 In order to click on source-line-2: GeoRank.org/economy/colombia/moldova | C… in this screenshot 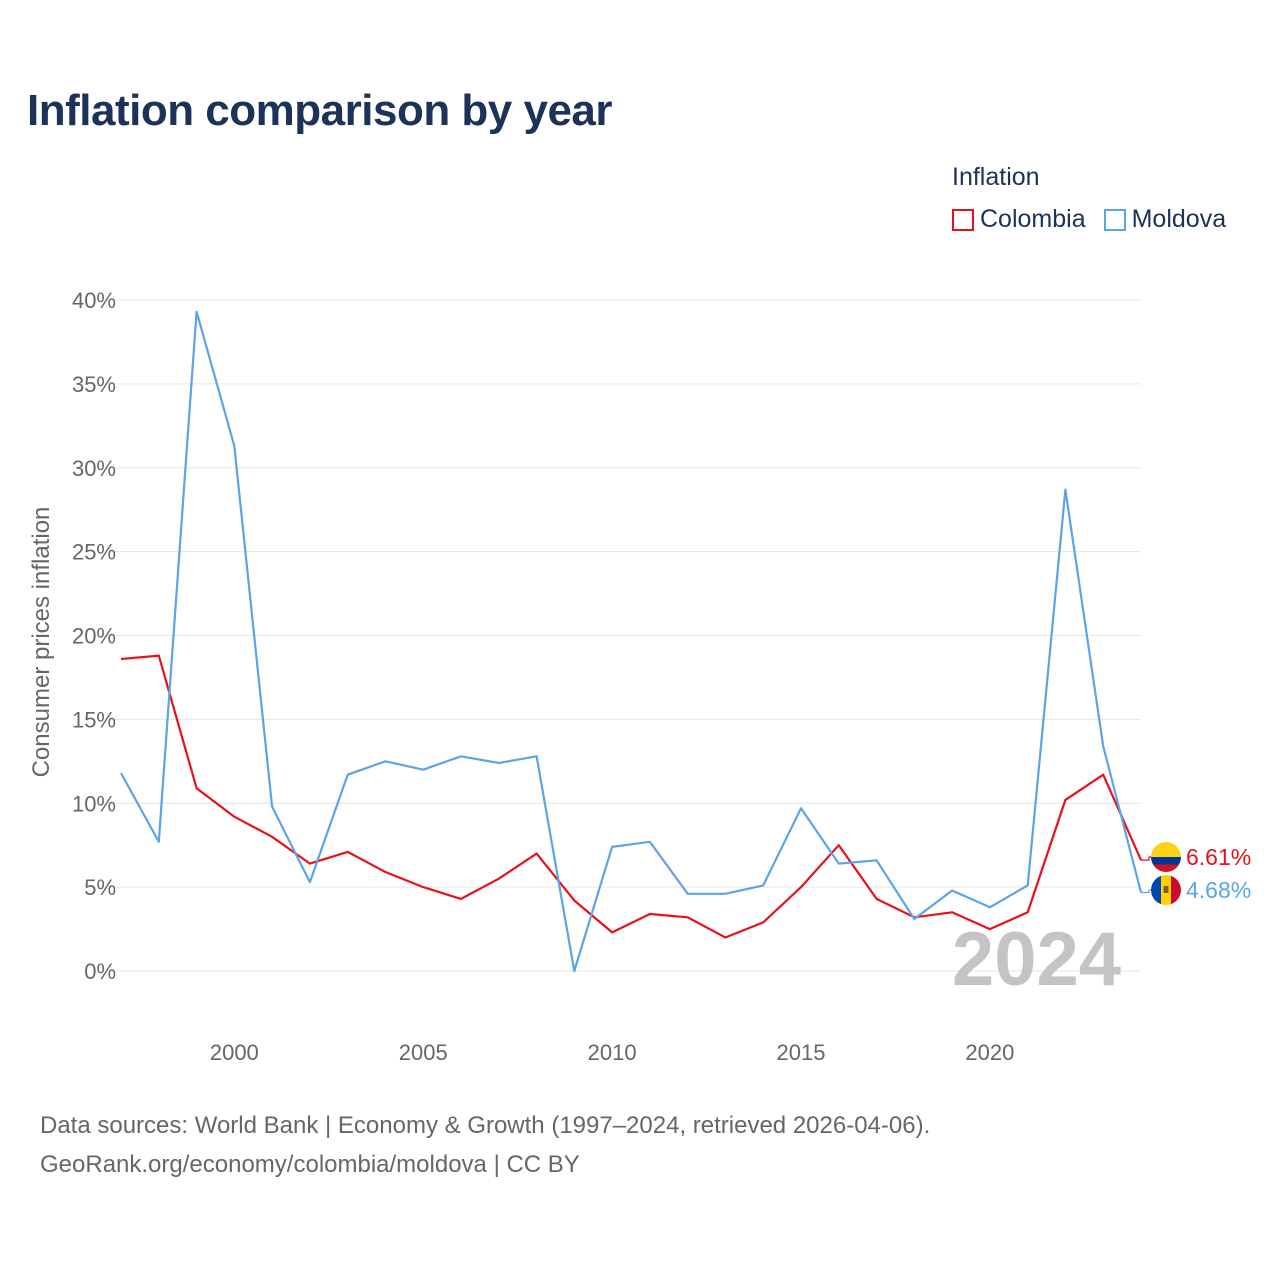, I will do `click(310, 1164)`.